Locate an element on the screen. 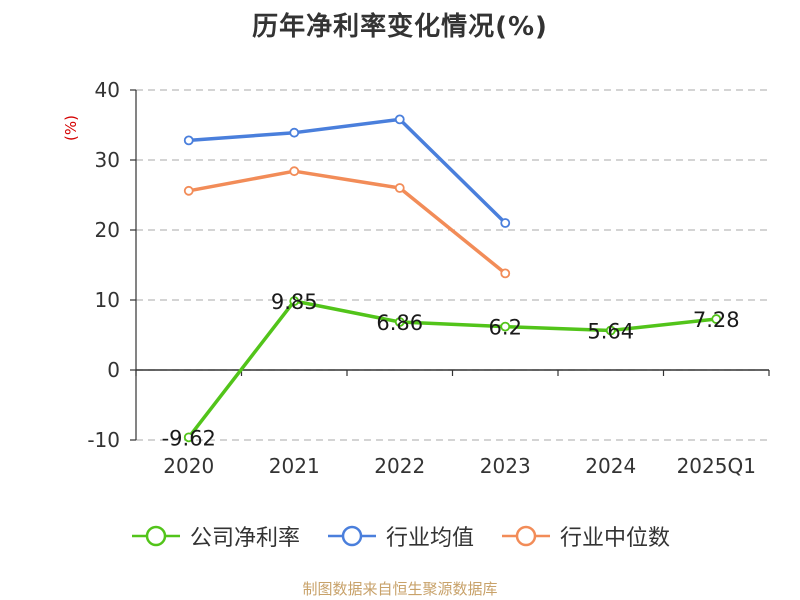  x-tick-label: 2025Q1 is located at coordinates (716, 466).